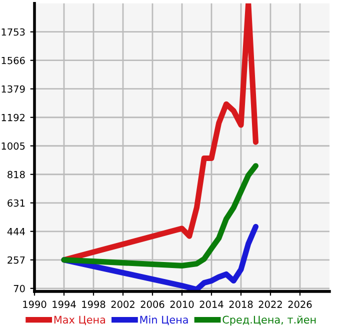  I want to click on x-tick-label: 2018, so click(241, 304).